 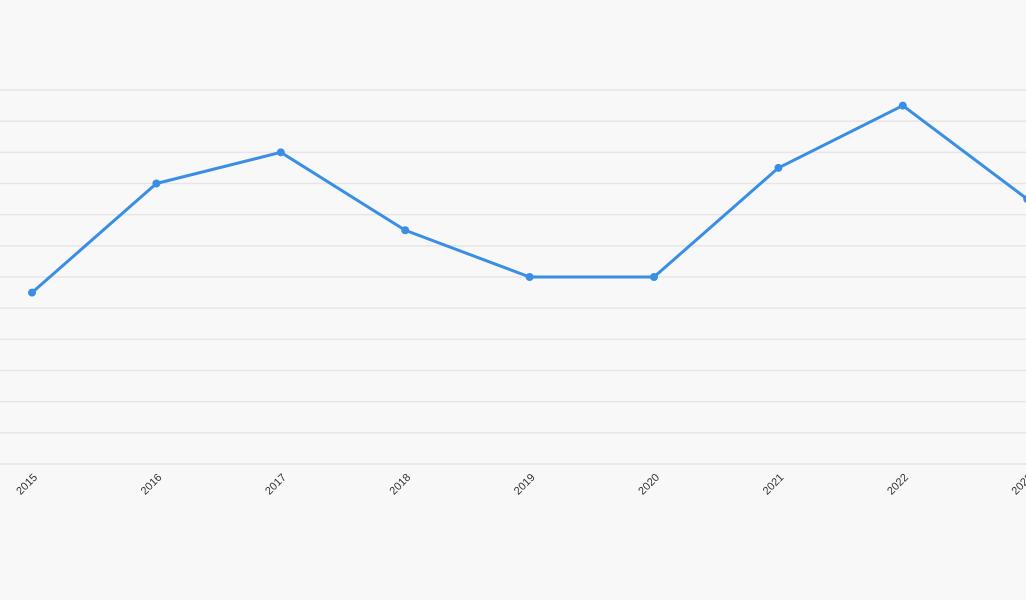 What do you see at coordinates (152, 485) in the screenshot?
I see `x-tick-label: 2016` at bounding box center [152, 485].